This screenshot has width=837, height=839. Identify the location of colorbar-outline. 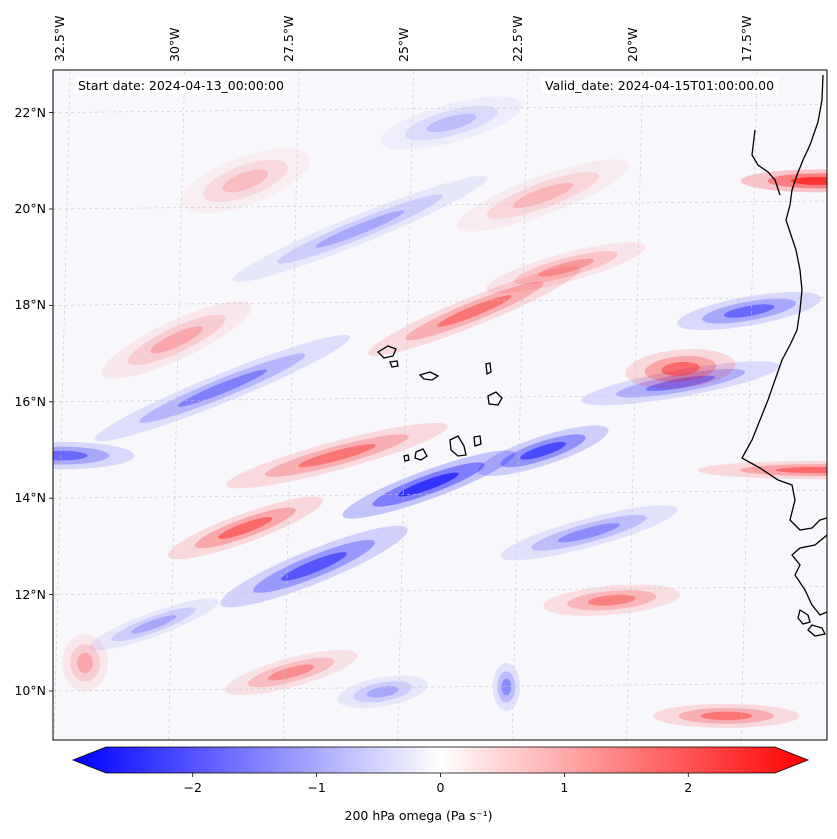
(440, 760).